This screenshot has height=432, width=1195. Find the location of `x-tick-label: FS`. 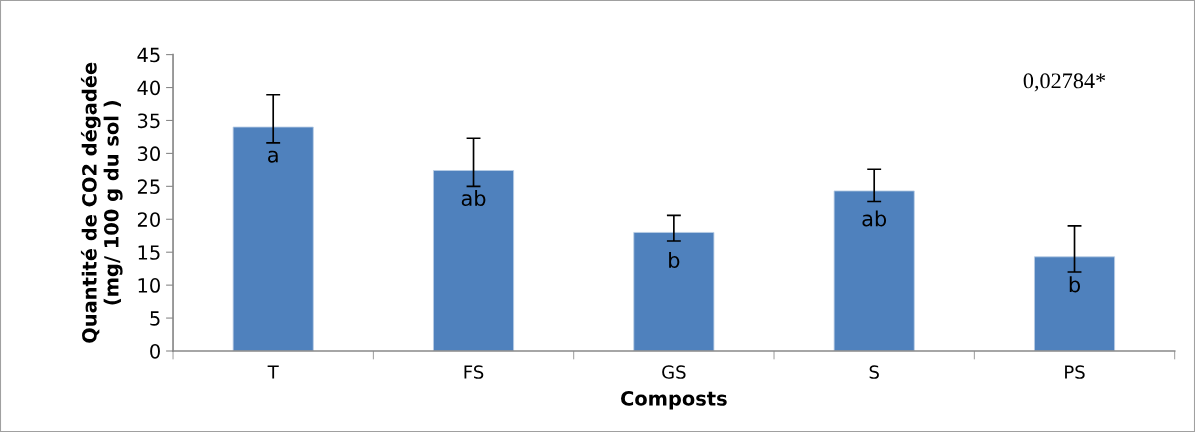

x-tick-label: FS is located at coordinates (474, 372).